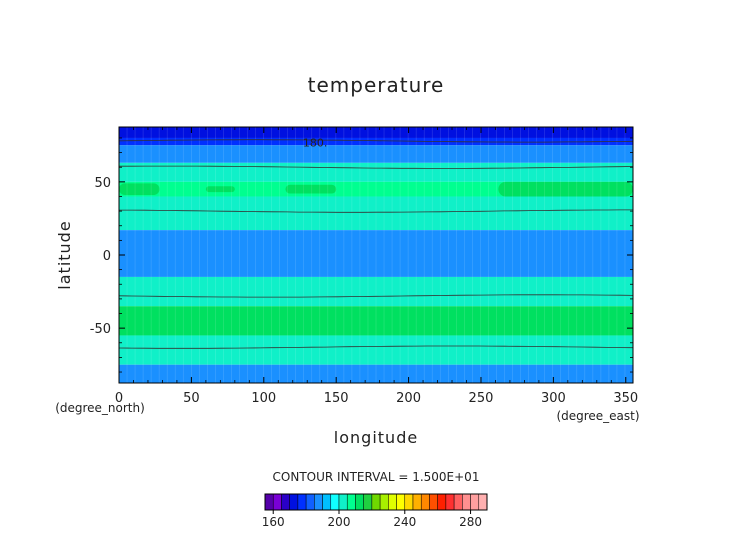  Describe the element at coordinates (481, 398) in the screenshot. I see `x-tick-label: 250` at that location.